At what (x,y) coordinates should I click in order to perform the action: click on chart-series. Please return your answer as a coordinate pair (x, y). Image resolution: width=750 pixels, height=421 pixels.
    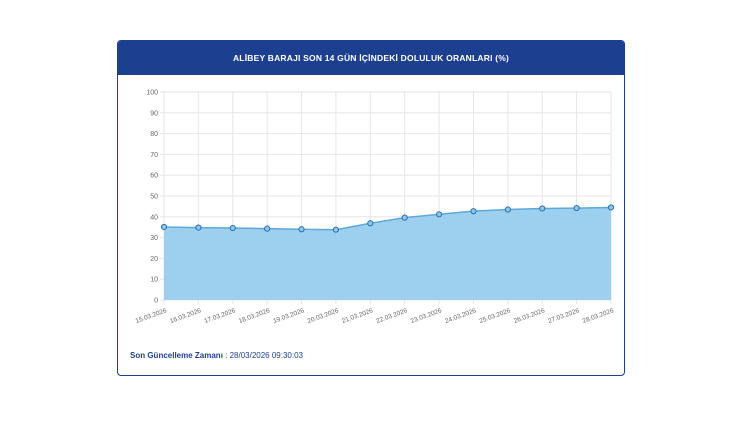
    Looking at the image, I should click on (387, 252).